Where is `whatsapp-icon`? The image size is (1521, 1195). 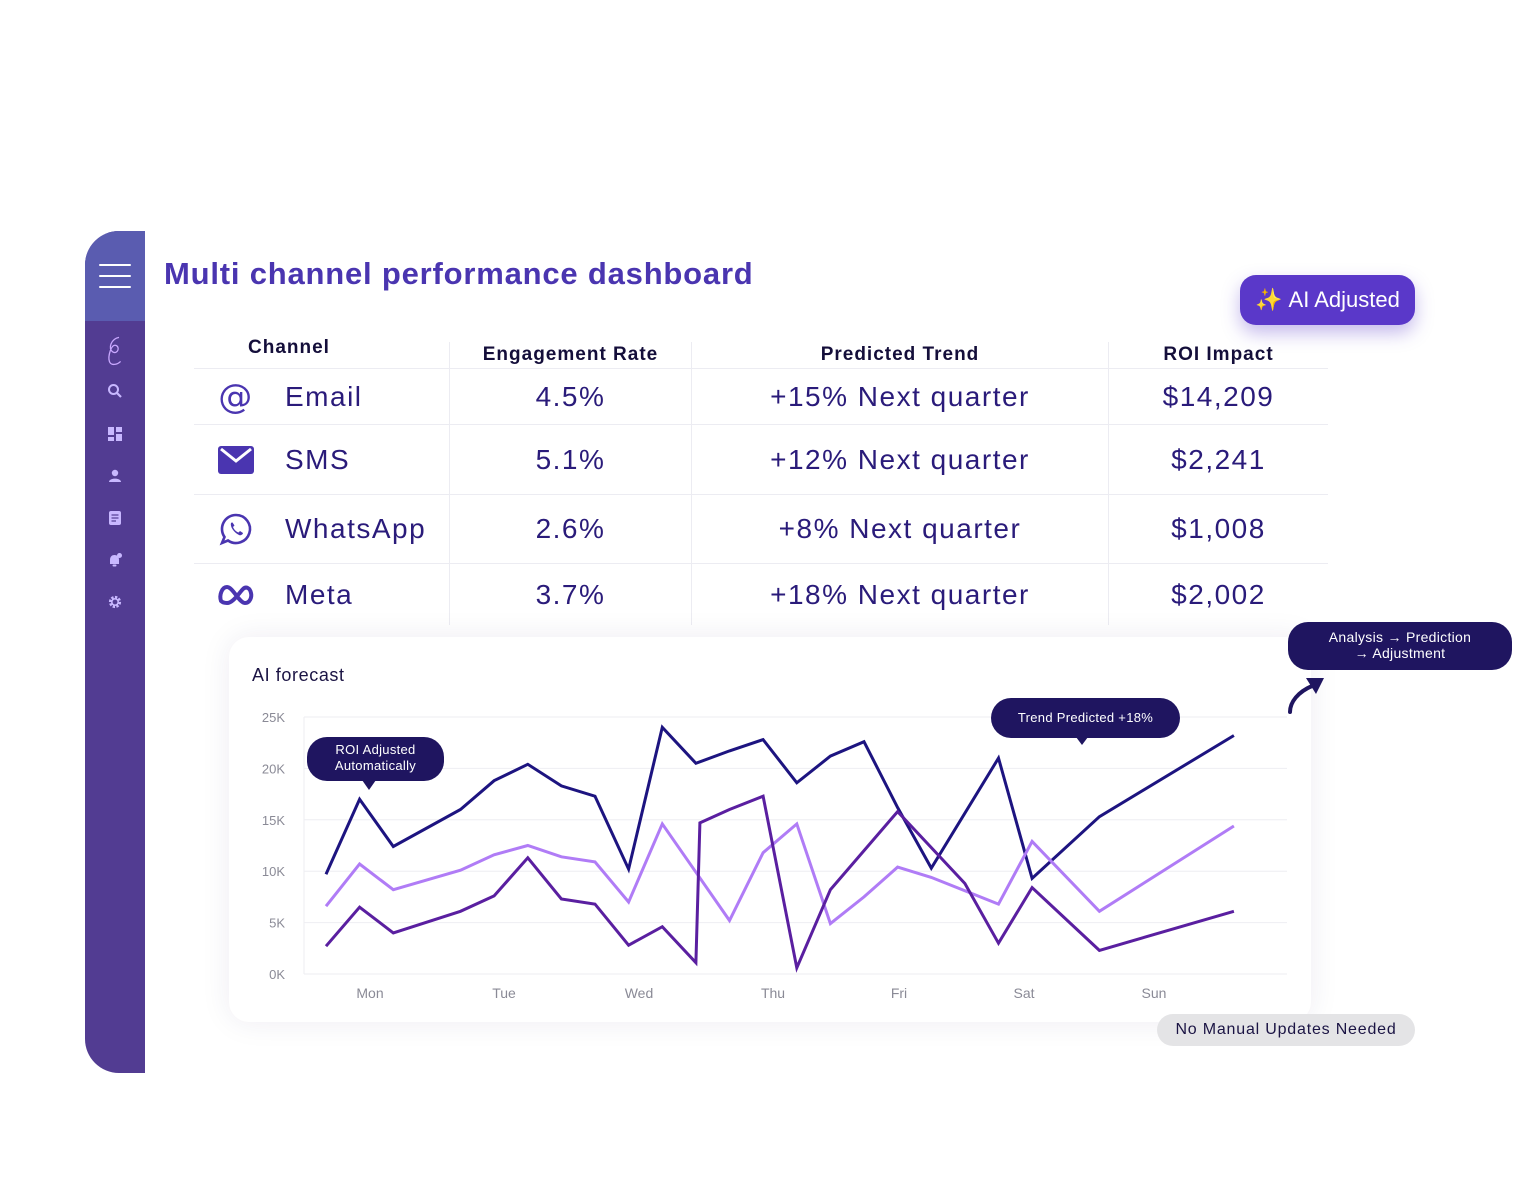
whatsapp-icon is located at coordinates (236, 529).